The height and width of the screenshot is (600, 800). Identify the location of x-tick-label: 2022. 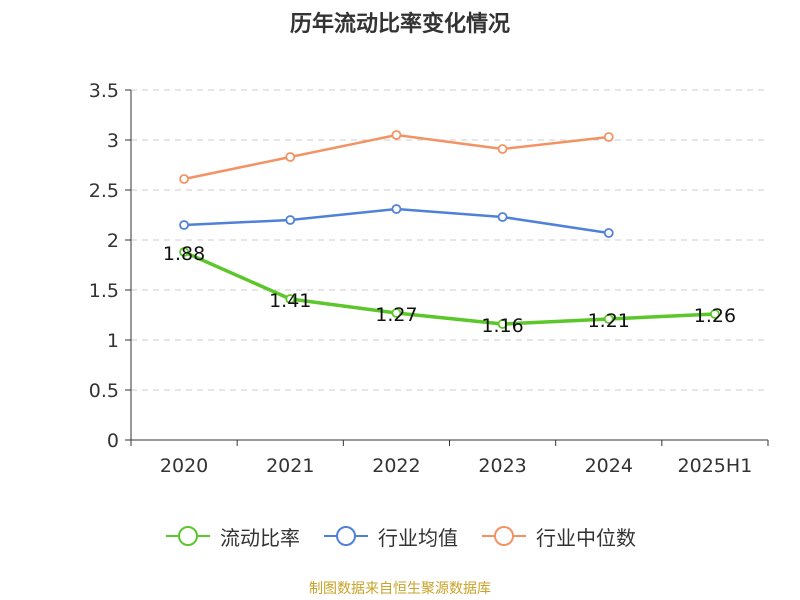
(396, 466).